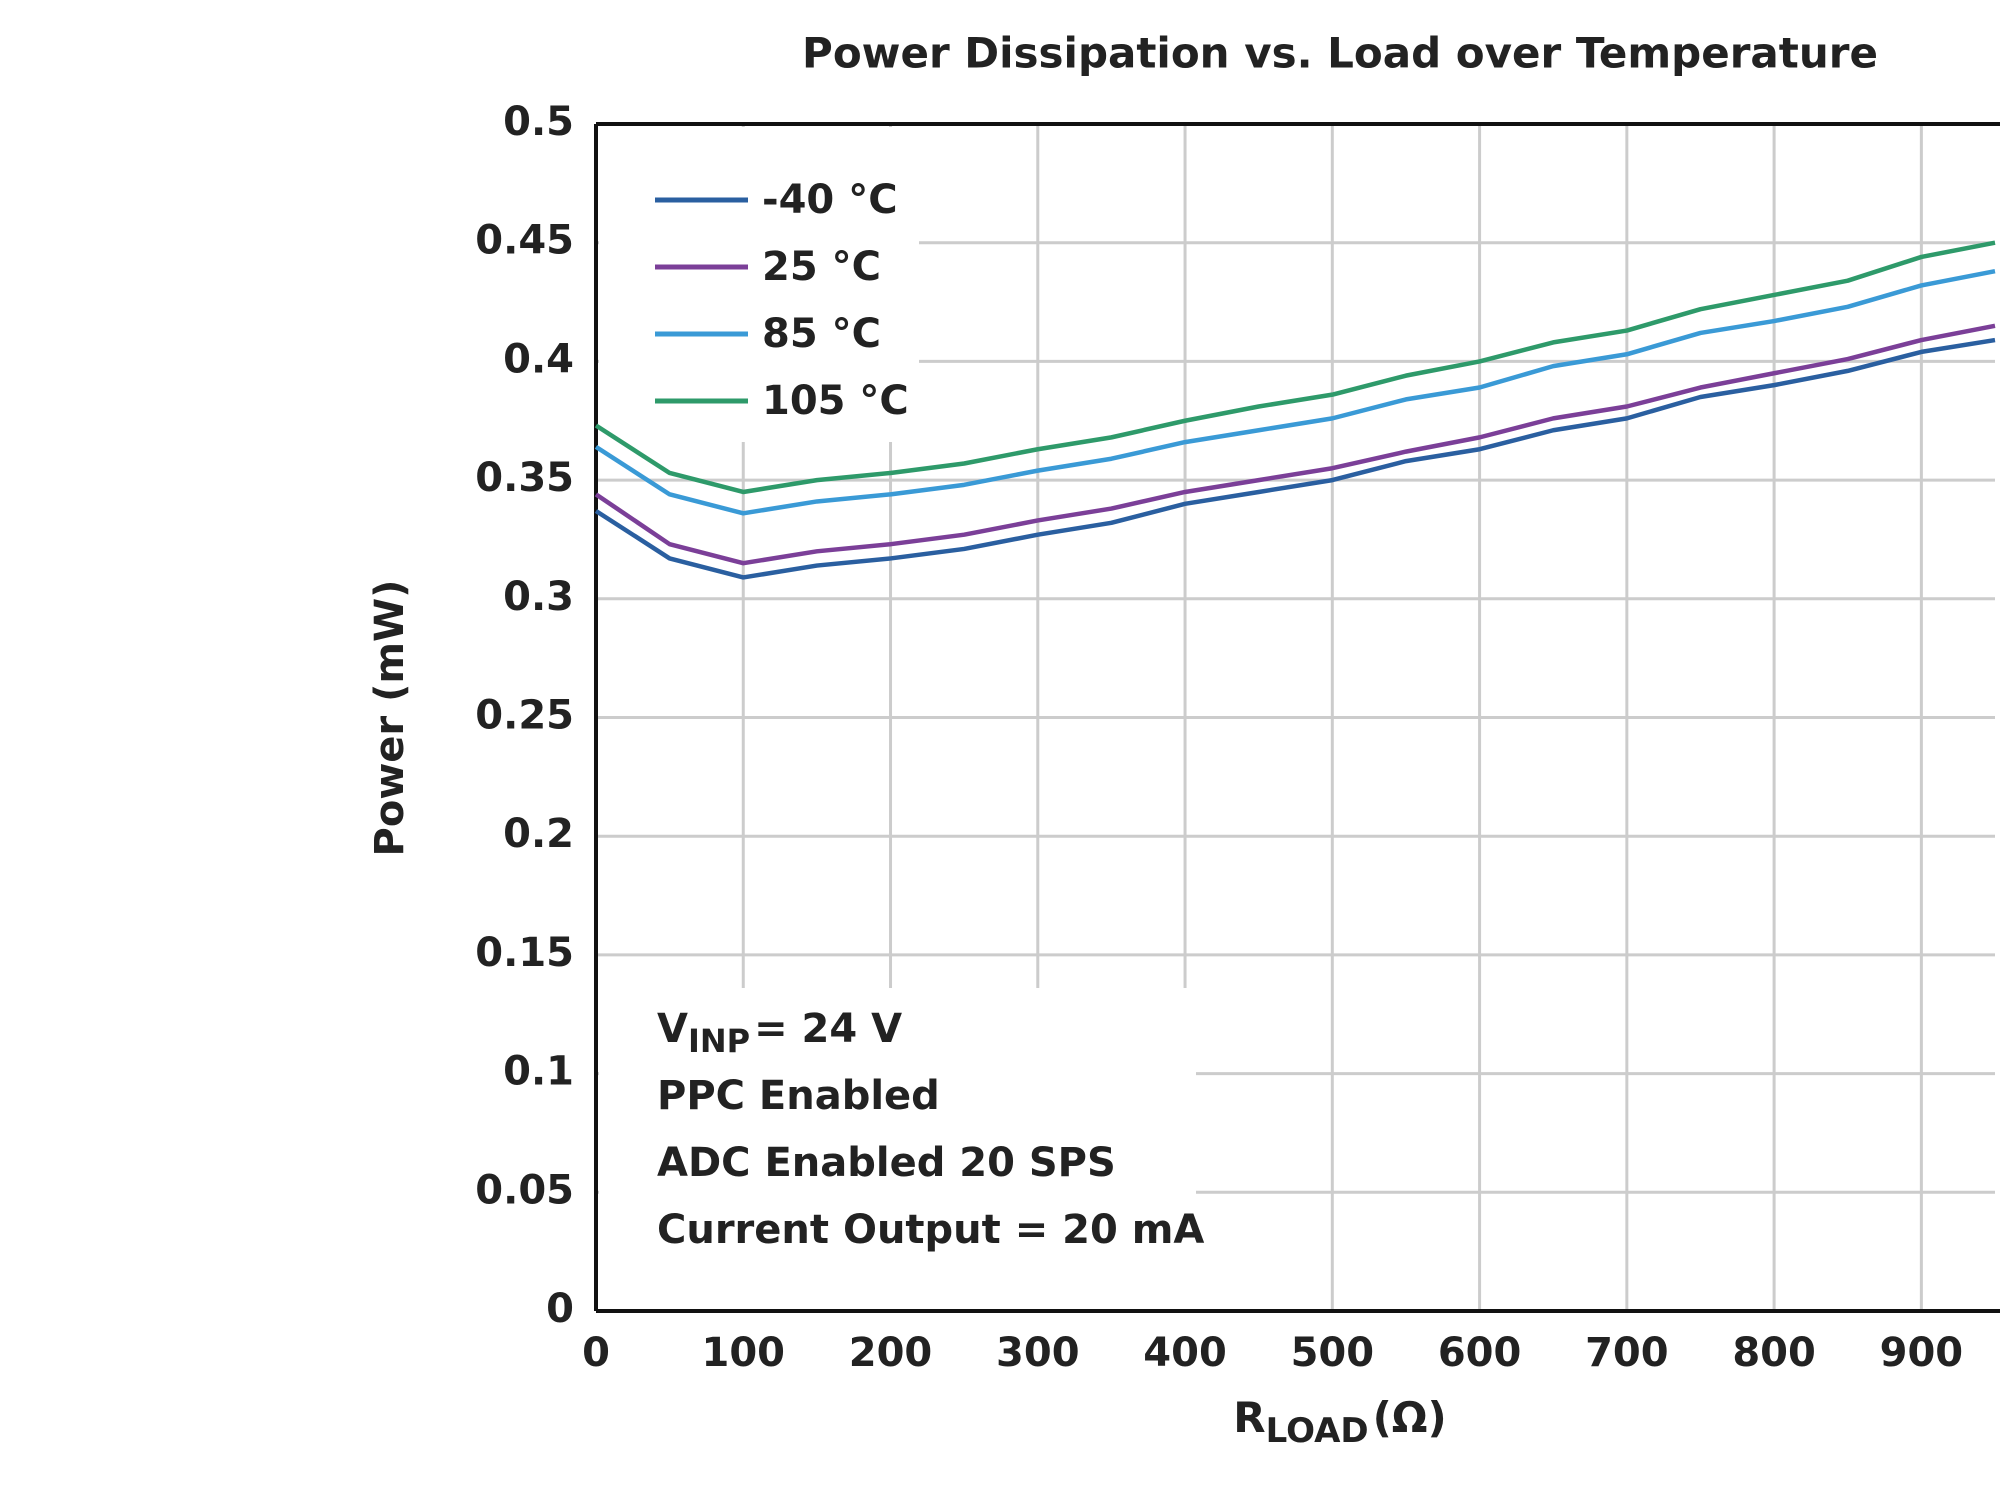  What do you see at coordinates (538, 834) in the screenshot?
I see `y-tick-label: 0.2` at bounding box center [538, 834].